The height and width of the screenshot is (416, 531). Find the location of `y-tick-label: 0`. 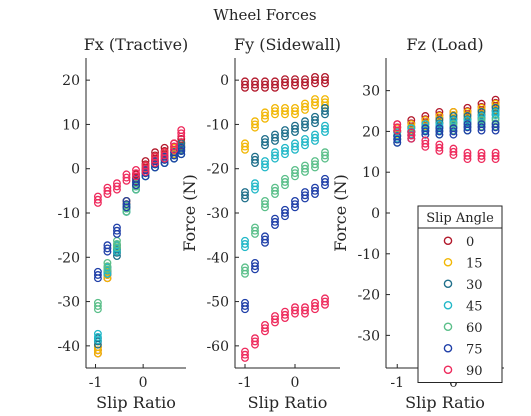

y-tick-label: 0 is located at coordinates (224, 81).